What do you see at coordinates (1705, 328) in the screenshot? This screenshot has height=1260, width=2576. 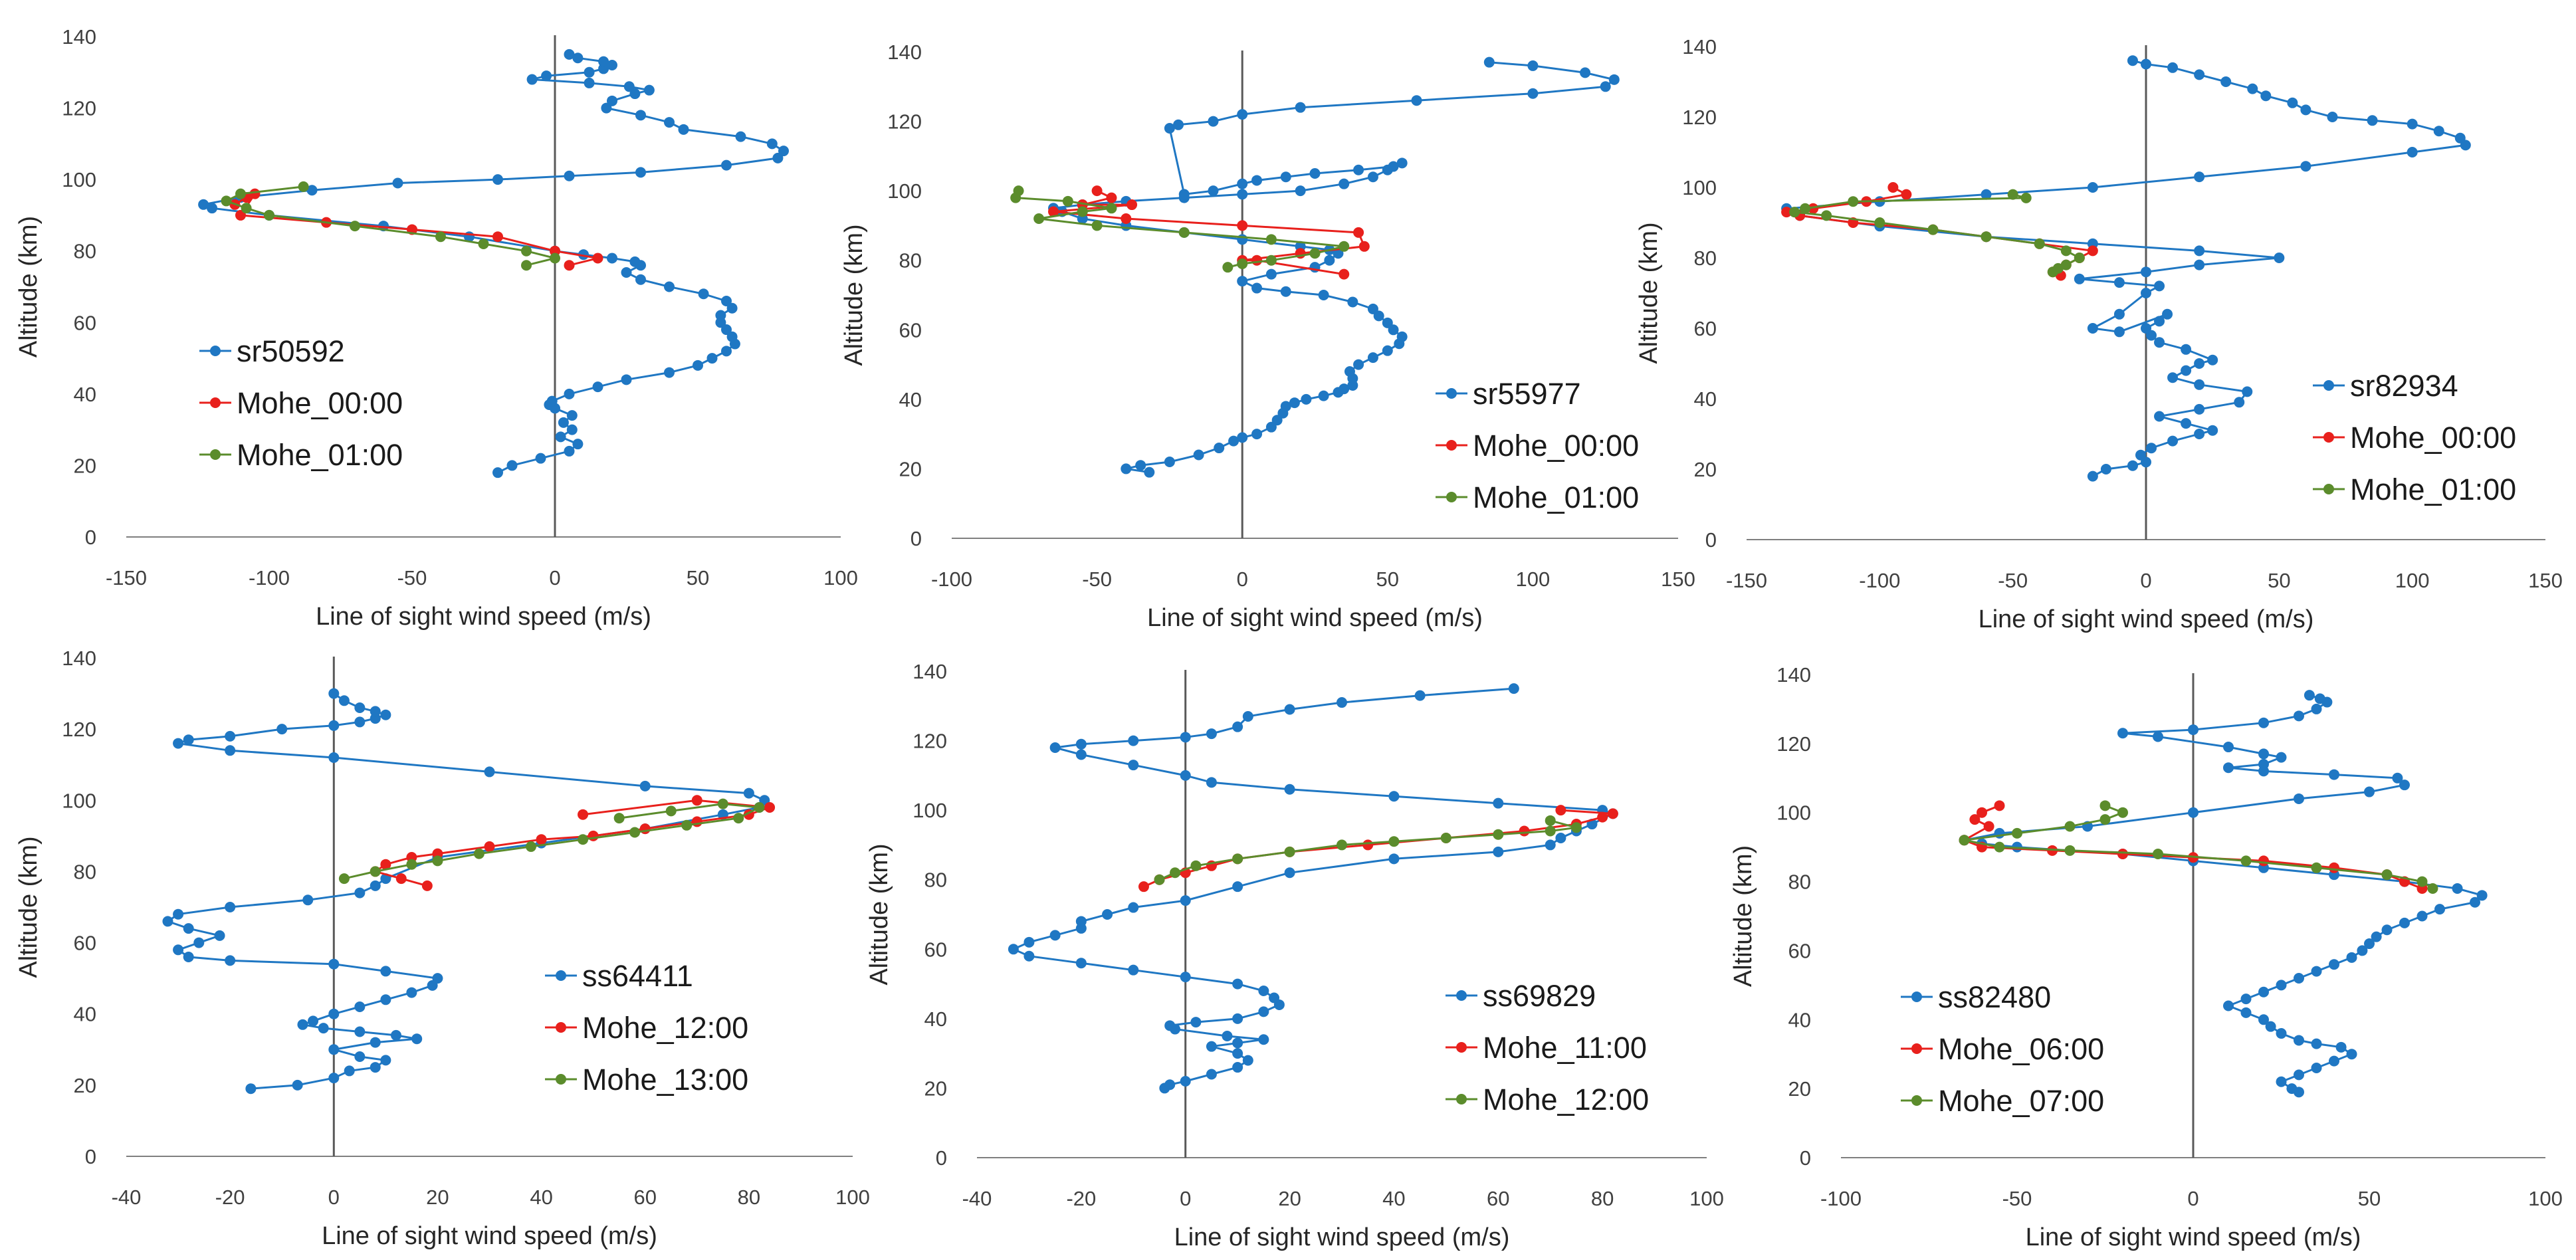 I see `y-tick-label: 60` at bounding box center [1705, 328].